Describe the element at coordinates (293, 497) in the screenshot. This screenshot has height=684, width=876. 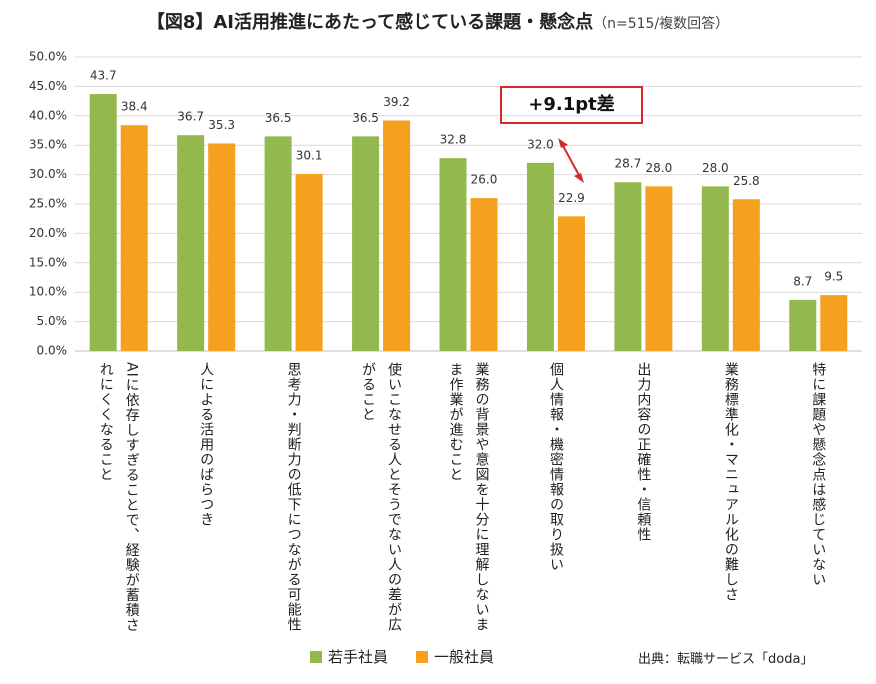
I see `x-tick-label: 思考力・判断力の低下につながる可能性` at that location.